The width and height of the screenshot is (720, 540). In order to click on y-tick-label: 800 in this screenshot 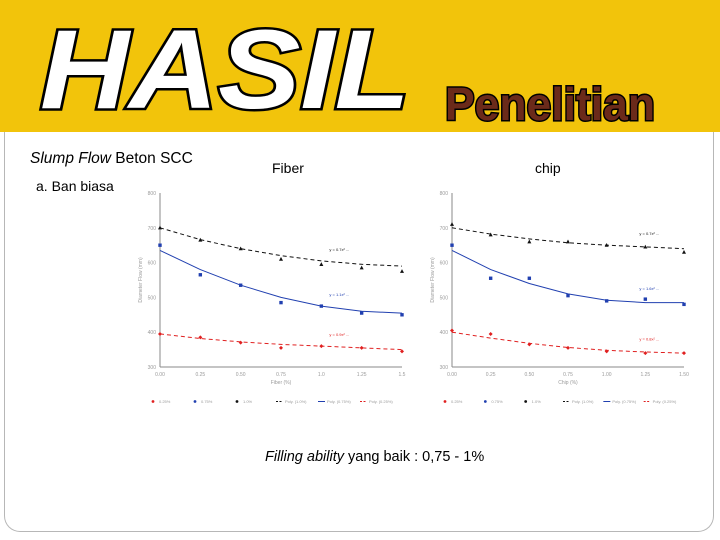, I will do `click(152, 194)`.